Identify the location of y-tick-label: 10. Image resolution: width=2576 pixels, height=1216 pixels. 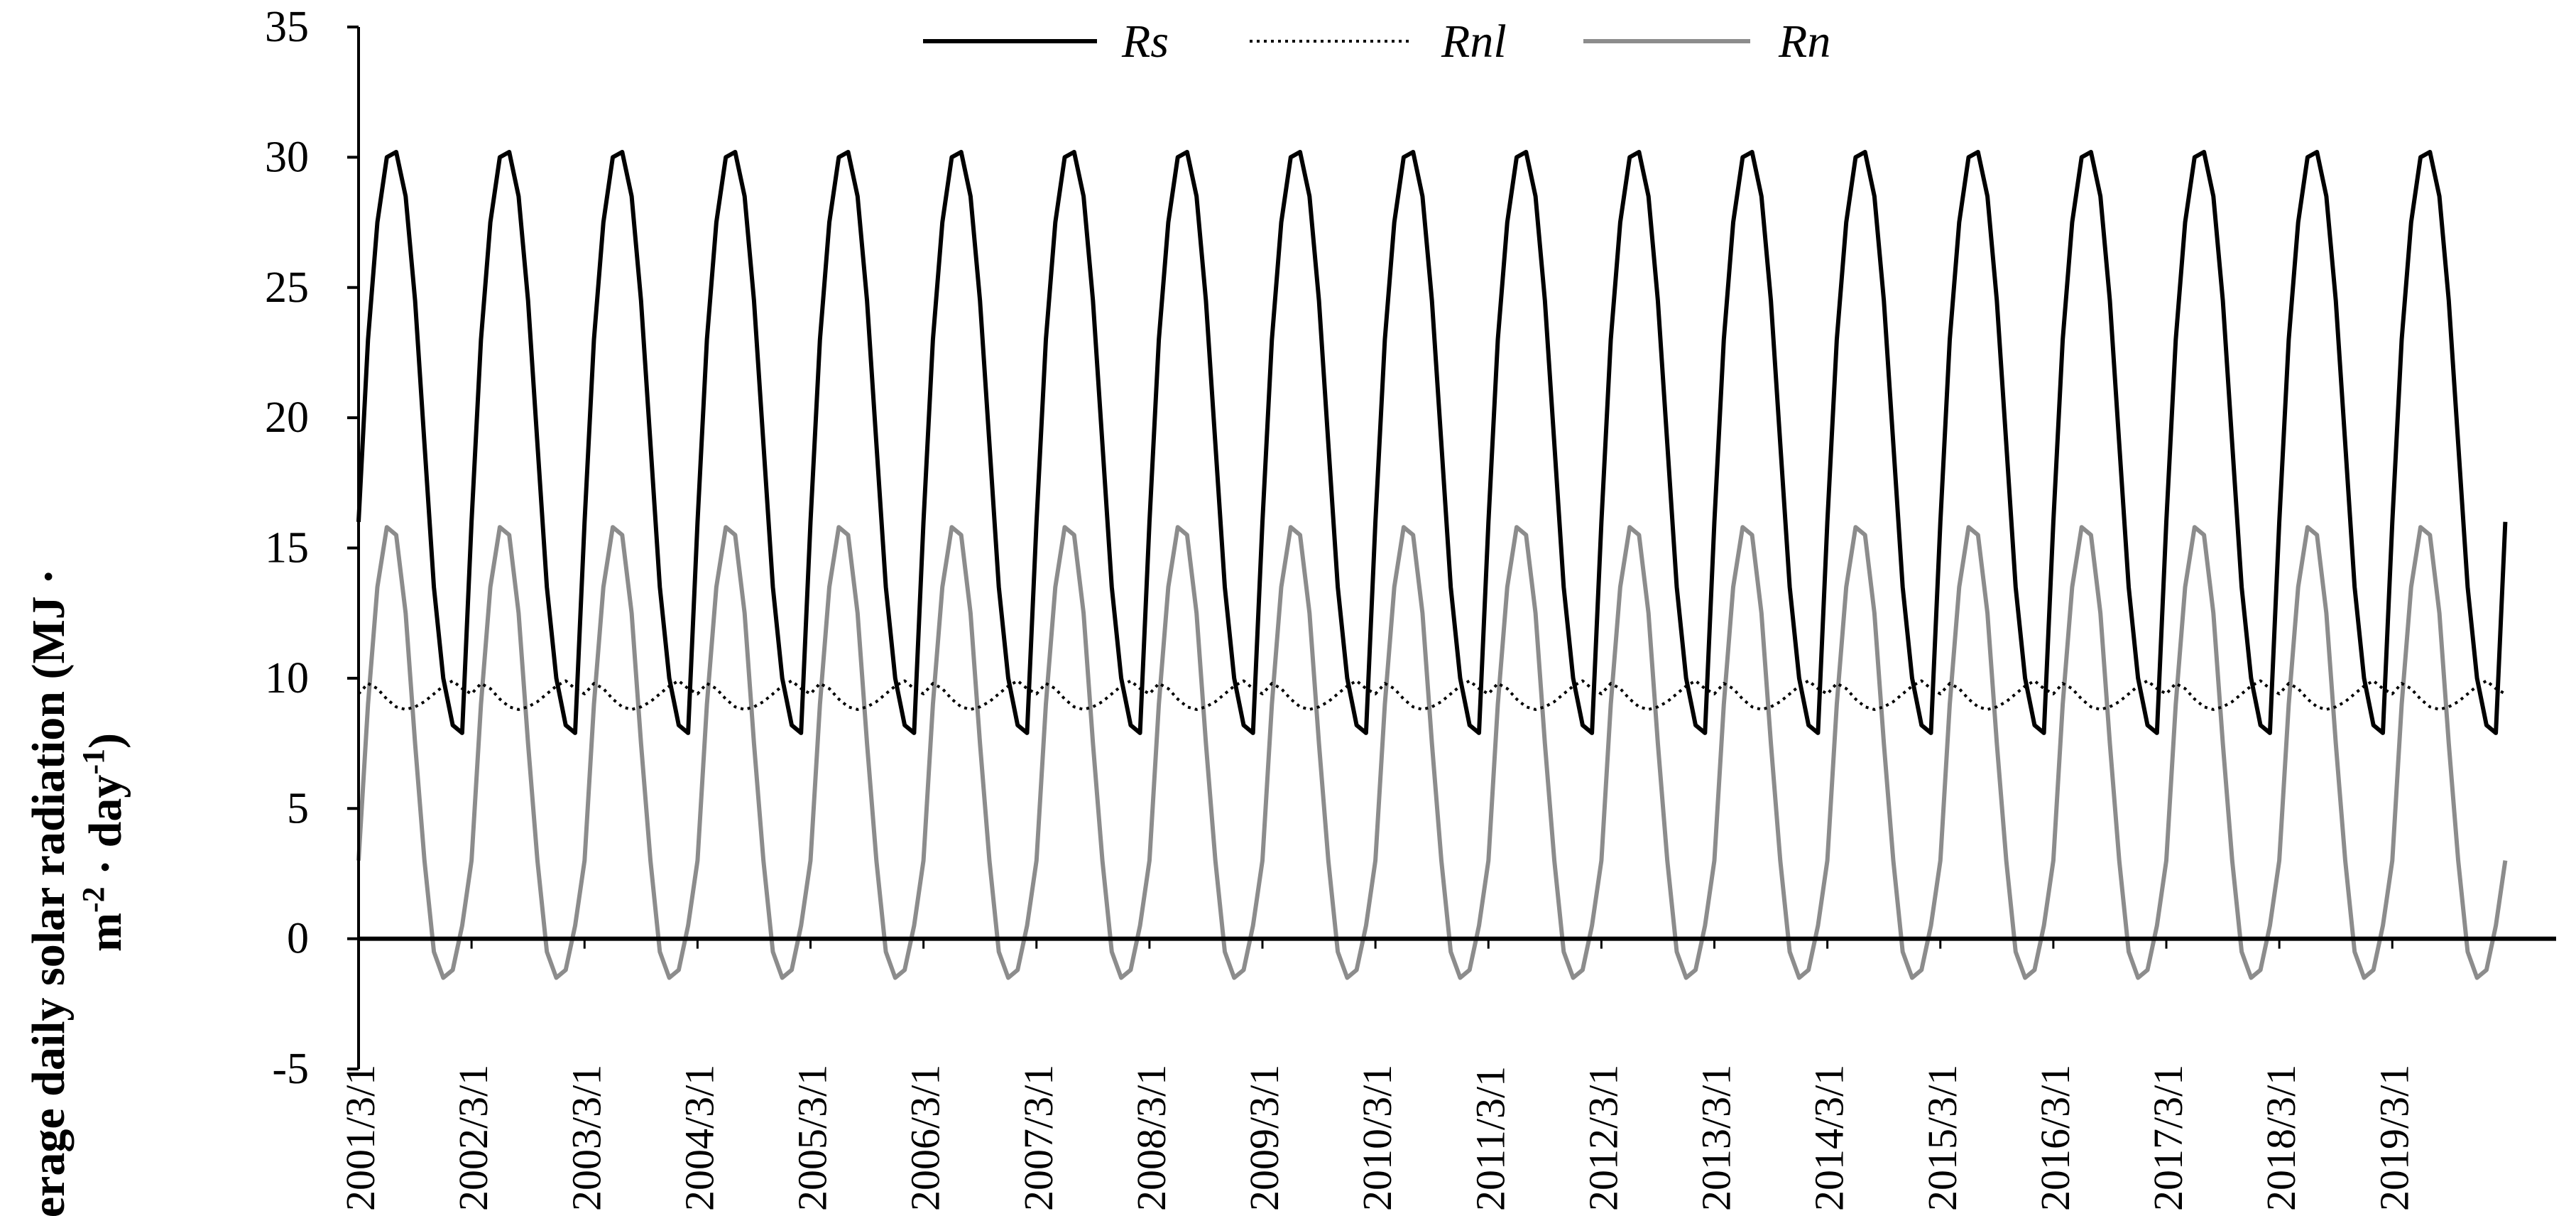
(287, 678).